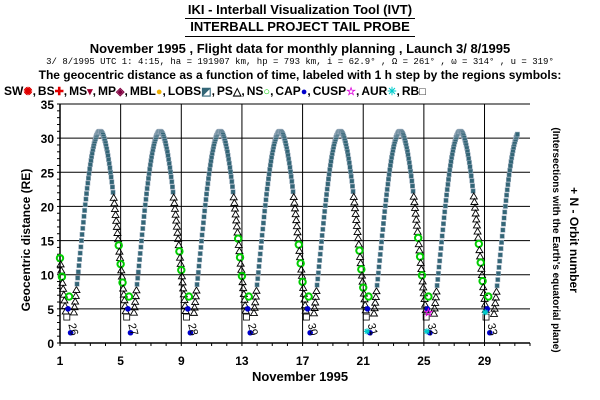 This screenshot has height=400, width=600. I want to click on legend-symbol-icon: ◈, so click(120, 92).